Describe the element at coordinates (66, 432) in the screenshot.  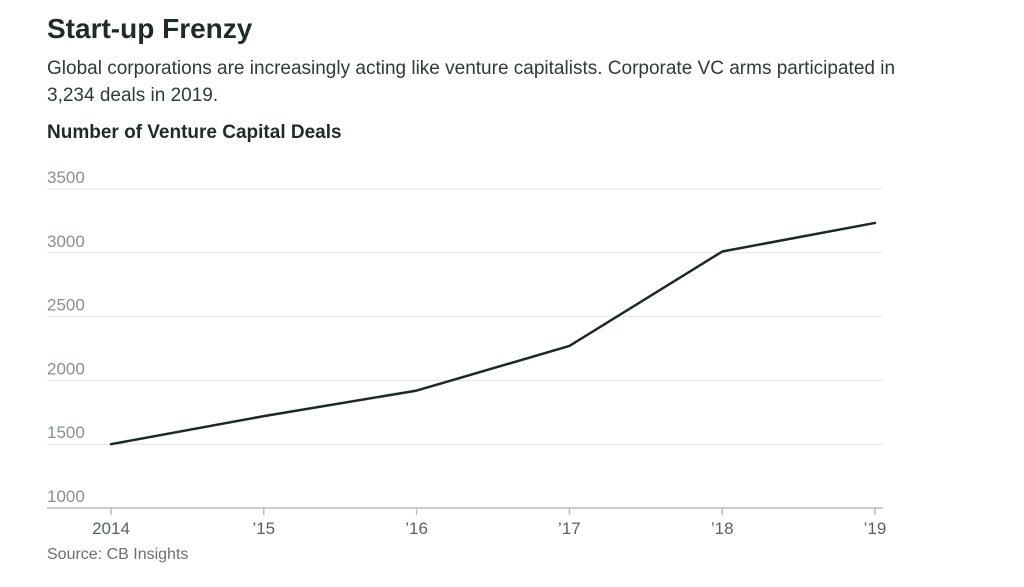
I see `y-tick-label: 1500` at that location.